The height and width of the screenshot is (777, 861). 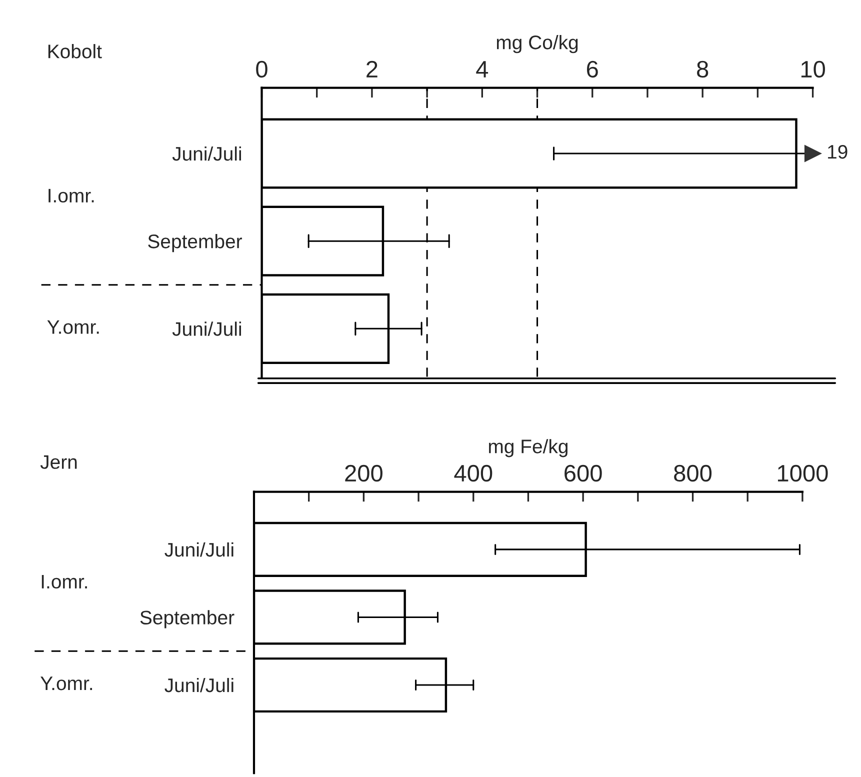 I want to click on x-tick-label: 400, so click(x=473, y=473).